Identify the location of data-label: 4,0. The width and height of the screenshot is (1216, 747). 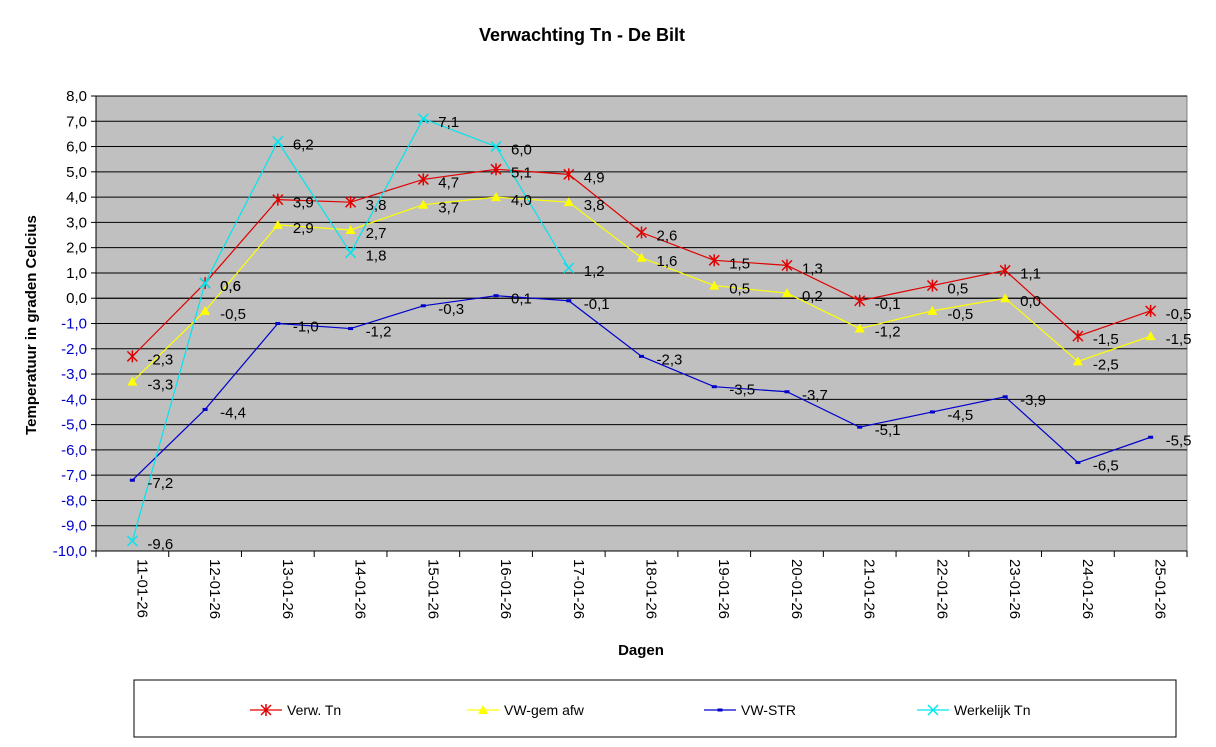
(521, 200).